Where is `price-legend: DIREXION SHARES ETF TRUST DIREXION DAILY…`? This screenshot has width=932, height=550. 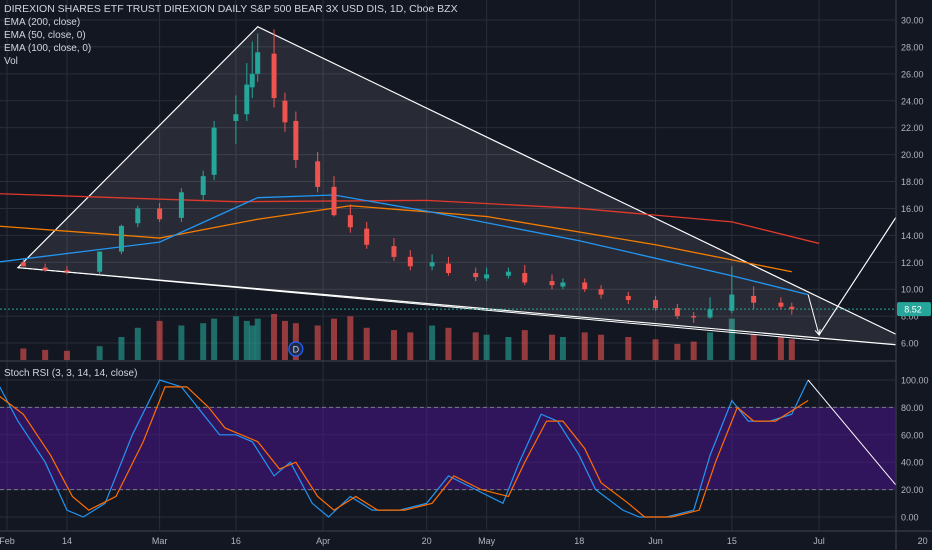
price-legend: DIREXION SHARES ETF TRUST DIREXION DAILY… is located at coordinates (231, 35).